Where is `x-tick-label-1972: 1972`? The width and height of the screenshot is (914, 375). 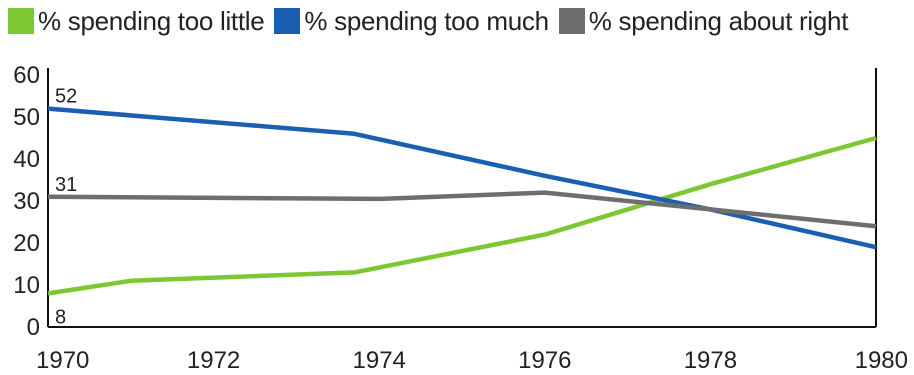
x-tick-label-1972: 1972 is located at coordinates (213, 360).